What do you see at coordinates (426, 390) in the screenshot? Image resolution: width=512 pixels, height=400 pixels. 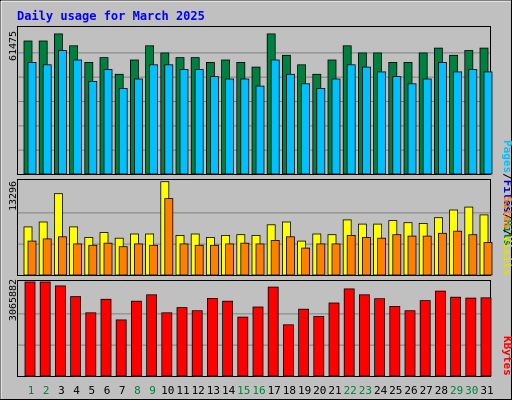 I see `x-tick-label: 27` at bounding box center [426, 390].